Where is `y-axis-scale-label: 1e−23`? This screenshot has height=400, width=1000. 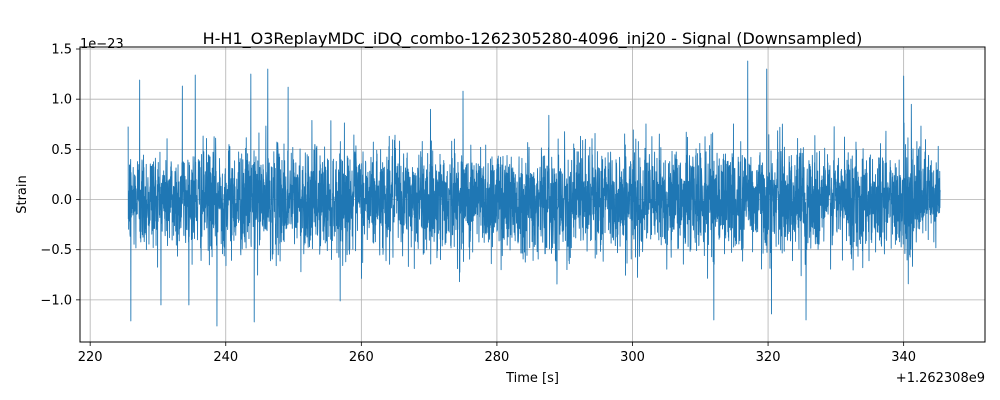 y-axis-scale-label: 1e−23 is located at coordinates (102, 44).